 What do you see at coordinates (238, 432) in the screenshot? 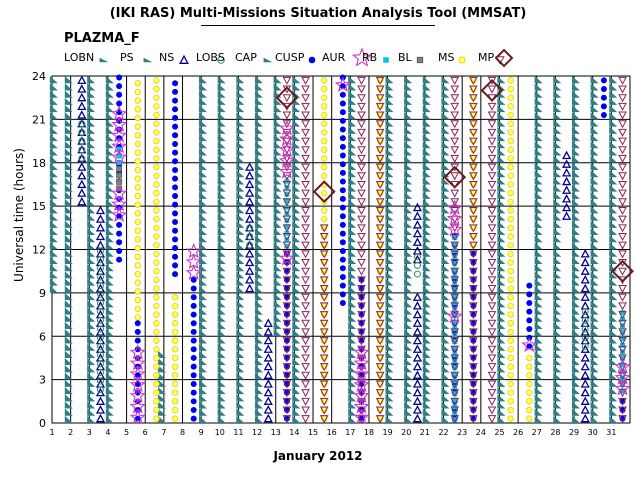
I see `x-tick-label: 11` at bounding box center [238, 432].